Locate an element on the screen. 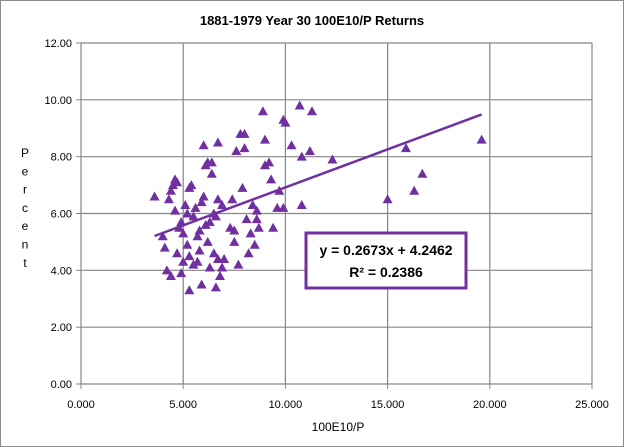 The image size is (624, 447). trendline-layer is located at coordinates (318, 175).